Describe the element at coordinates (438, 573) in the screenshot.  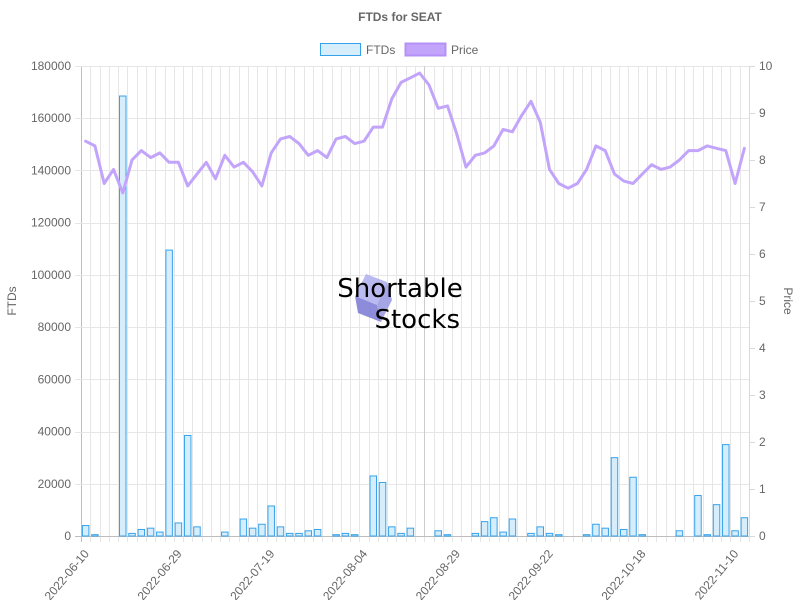
I see `x-axis-tick-label: 2022-08-29` at that location.